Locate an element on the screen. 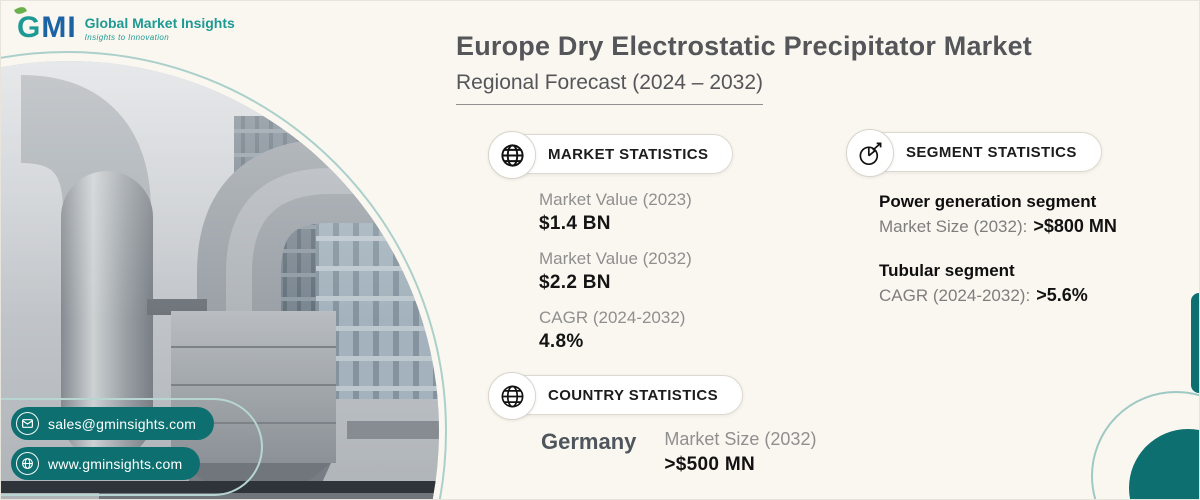  stat-label: Market Value (2023) is located at coordinates (615, 199).